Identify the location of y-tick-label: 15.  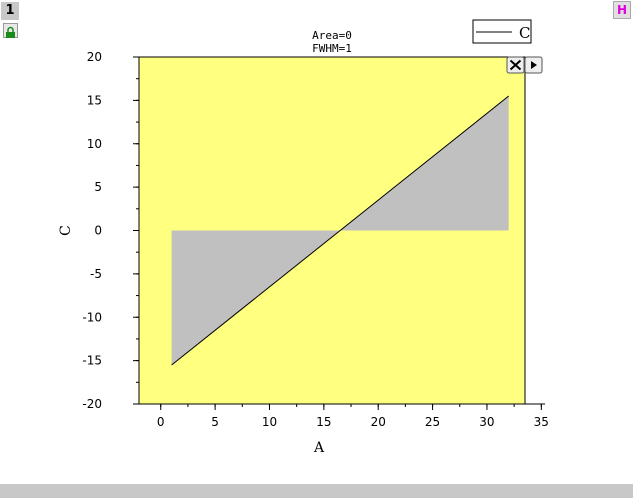
(94, 100).